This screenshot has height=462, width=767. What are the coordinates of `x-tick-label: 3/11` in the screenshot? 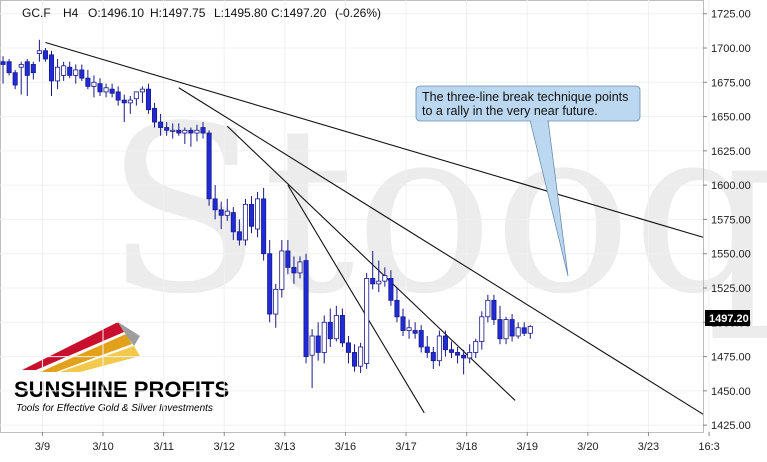 It's located at (163, 447).